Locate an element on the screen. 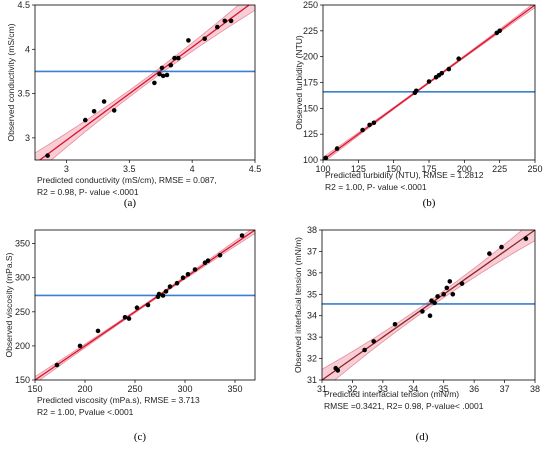  x-tick-label: 100 is located at coordinates (322, 169).